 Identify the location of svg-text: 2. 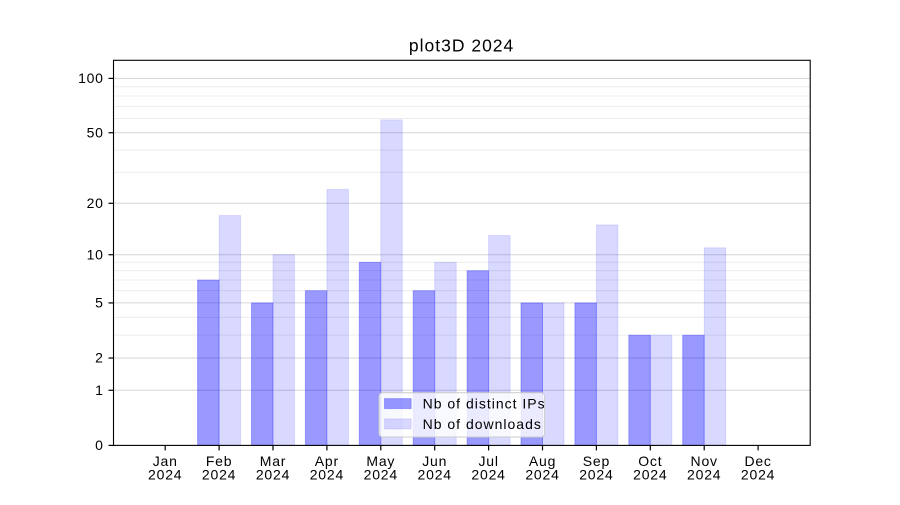
(99, 358).